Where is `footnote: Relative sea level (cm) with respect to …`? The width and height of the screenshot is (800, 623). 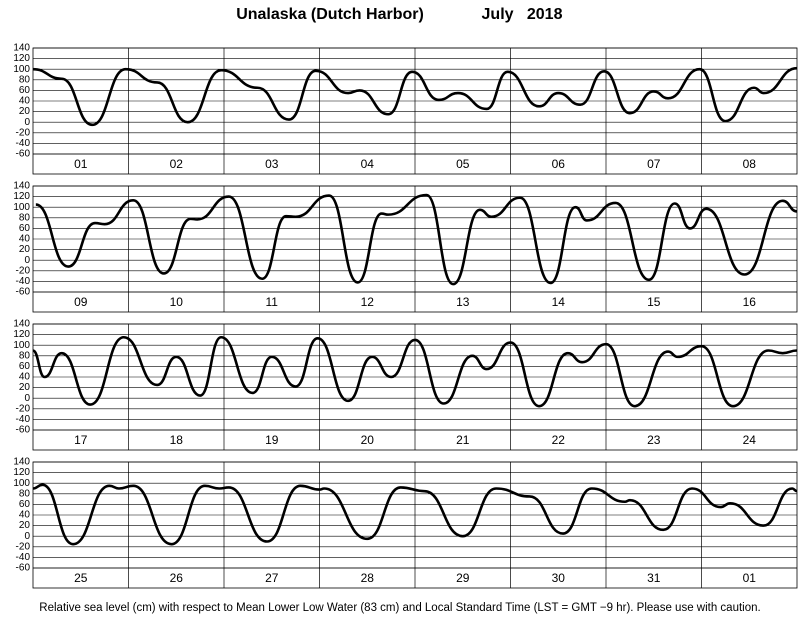 footnote: Relative sea level (cm) with respect to … is located at coordinates (399, 608).